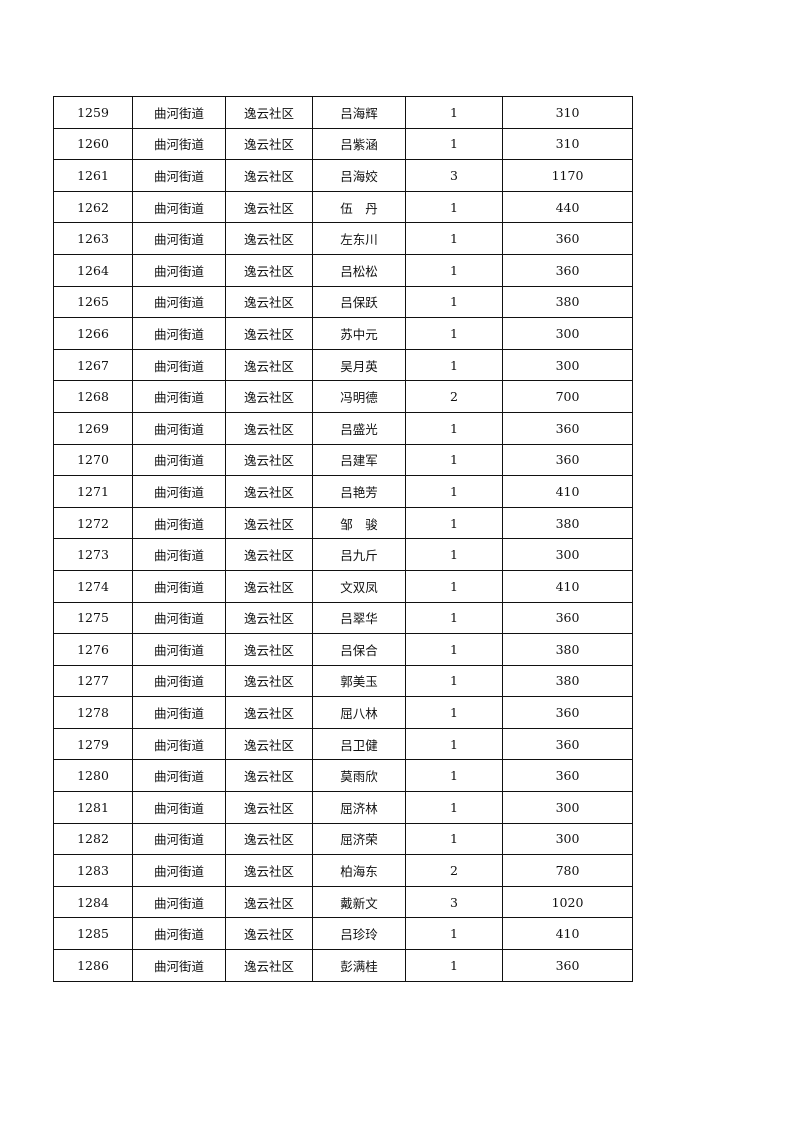 The width and height of the screenshot is (793, 1122). Describe the element at coordinates (343, 586) in the screenshot. I see `table-row: 1274 曲河街道 逸云社区 文双凤 1 410` at that location.